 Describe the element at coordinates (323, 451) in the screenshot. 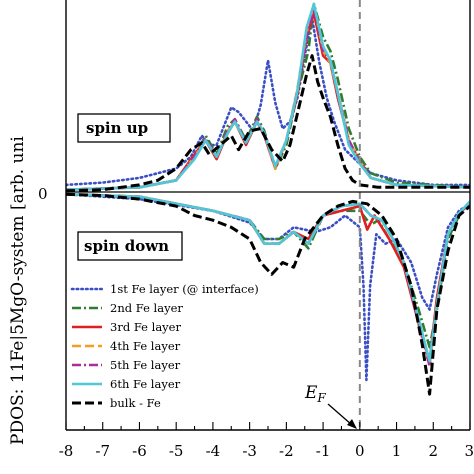

I see `x-tick-label: -1` at that location.